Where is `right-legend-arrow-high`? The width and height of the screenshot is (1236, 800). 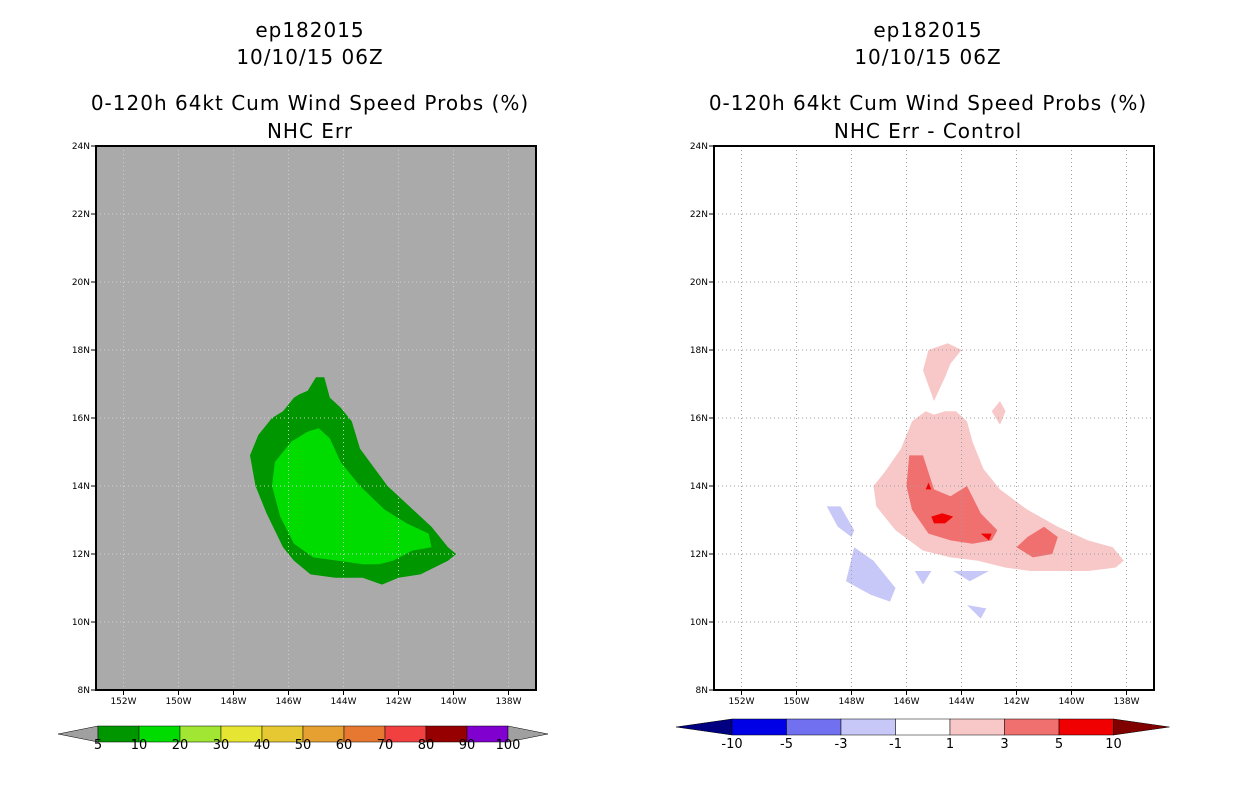
right-legend-arrow-high is located at coordinates (1141, 727).